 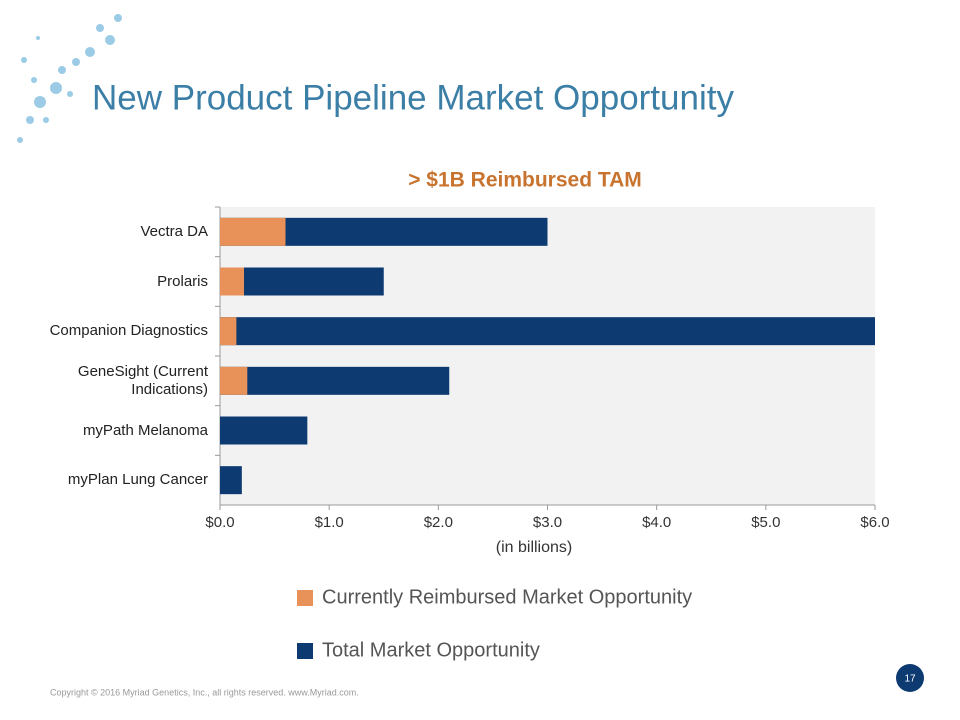 What do you see at coordinates (145, 430) in the screenshot?
I see `y-tick-label: myPath Melanoma` at bounding box center [145, 430].